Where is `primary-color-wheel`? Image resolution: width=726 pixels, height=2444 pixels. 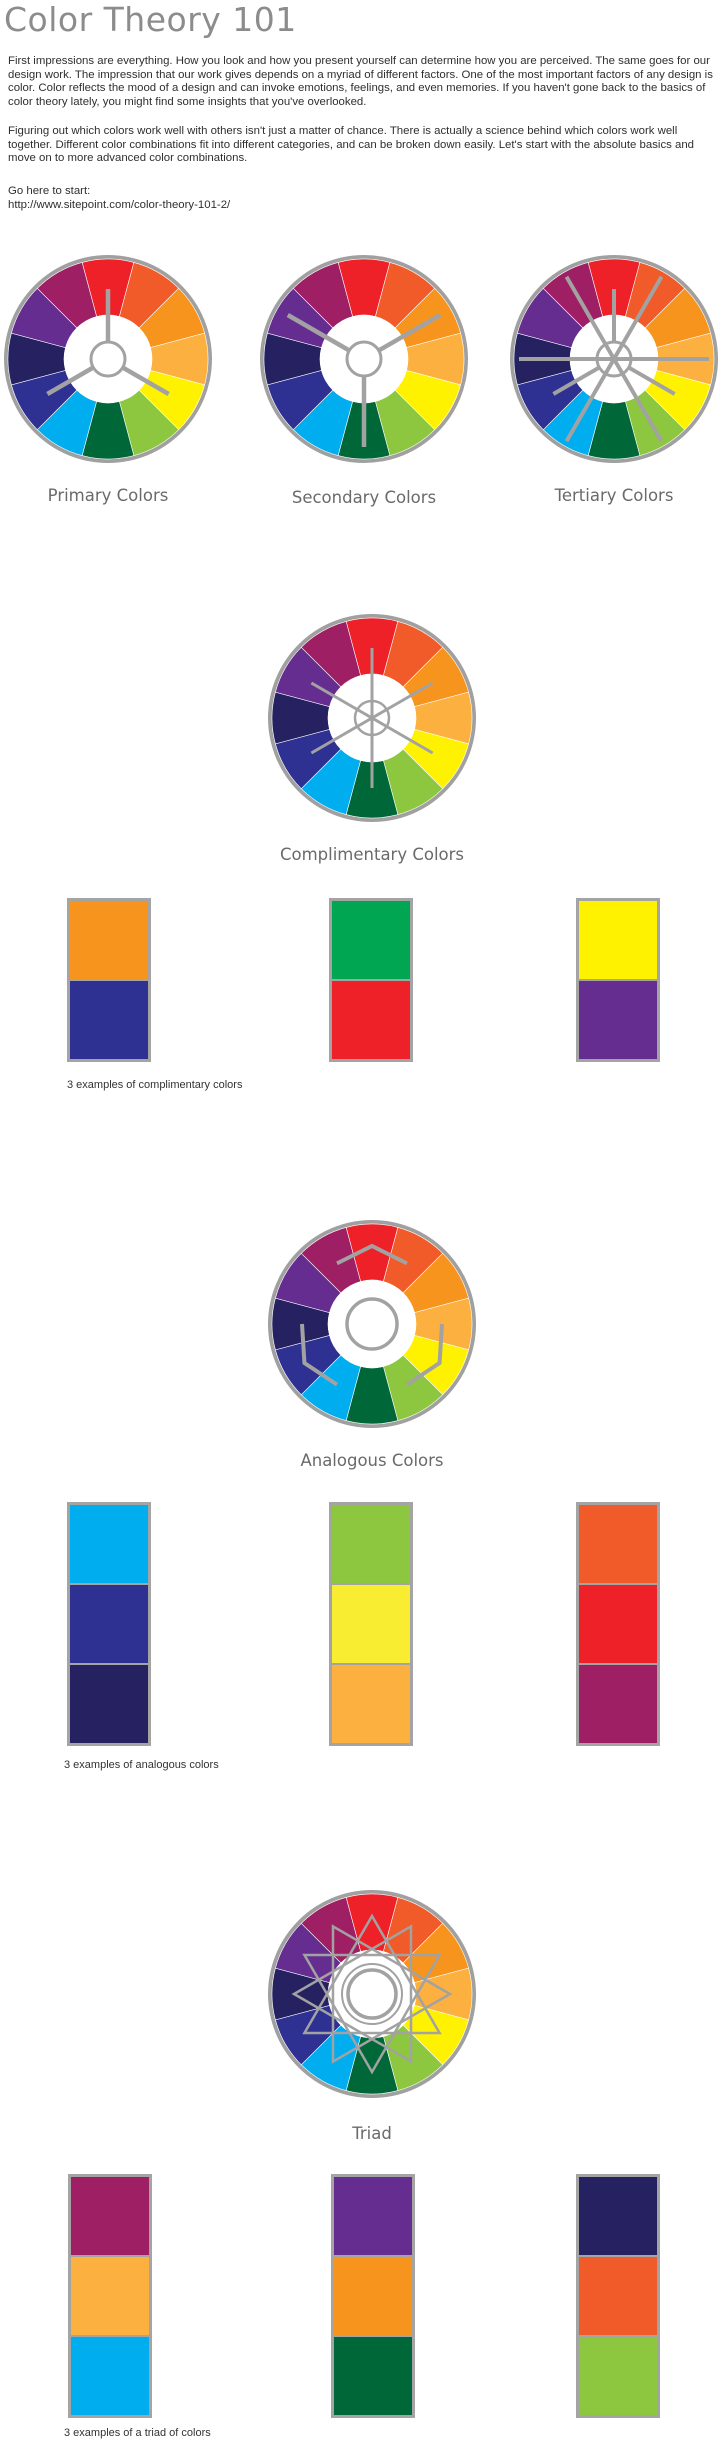 primary-color-wheel is located at coordinates (108, 359).